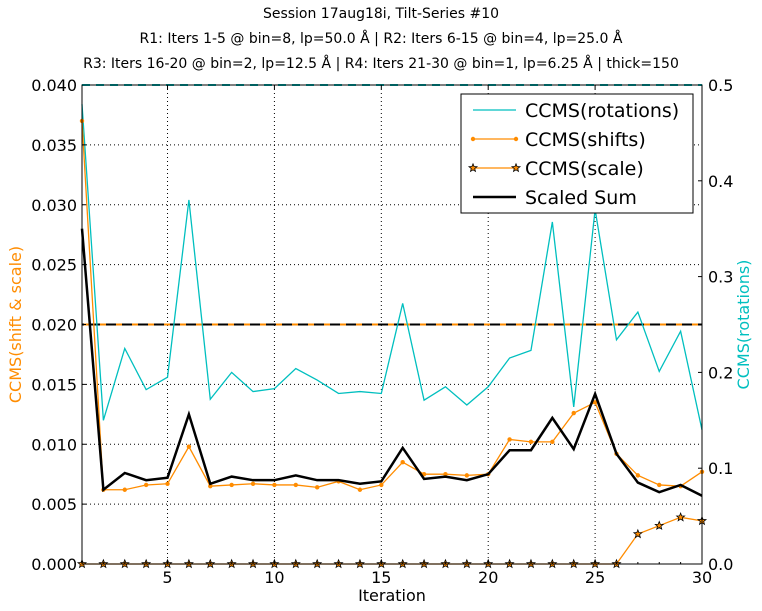 This screenshot has height=611, width=762. What do you see at coordinates (54, 564) in the screenshot?
I see `y-left-tick-label: 0.000` at bounding box center [54, 564].